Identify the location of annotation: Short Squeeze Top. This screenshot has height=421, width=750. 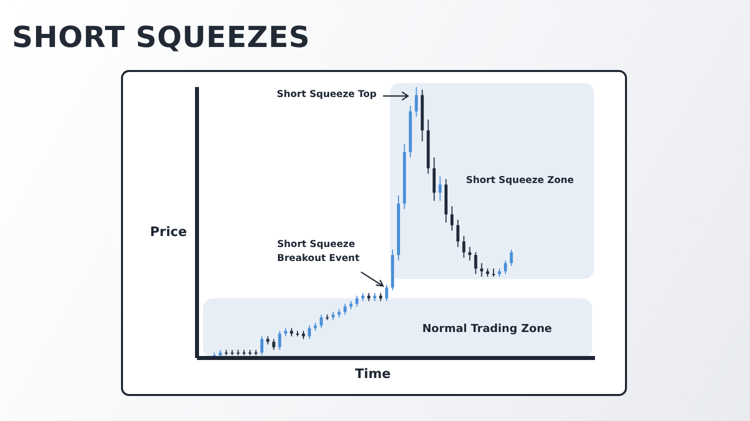
(326, 94).